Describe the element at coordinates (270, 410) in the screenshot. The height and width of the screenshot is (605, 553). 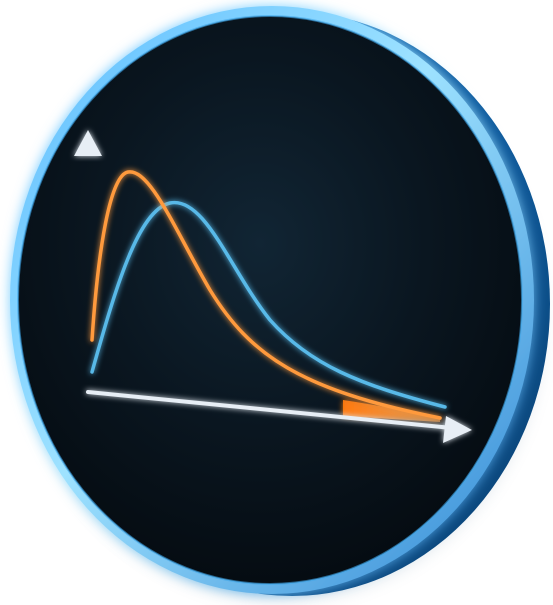
I see `x-axis` at that location.